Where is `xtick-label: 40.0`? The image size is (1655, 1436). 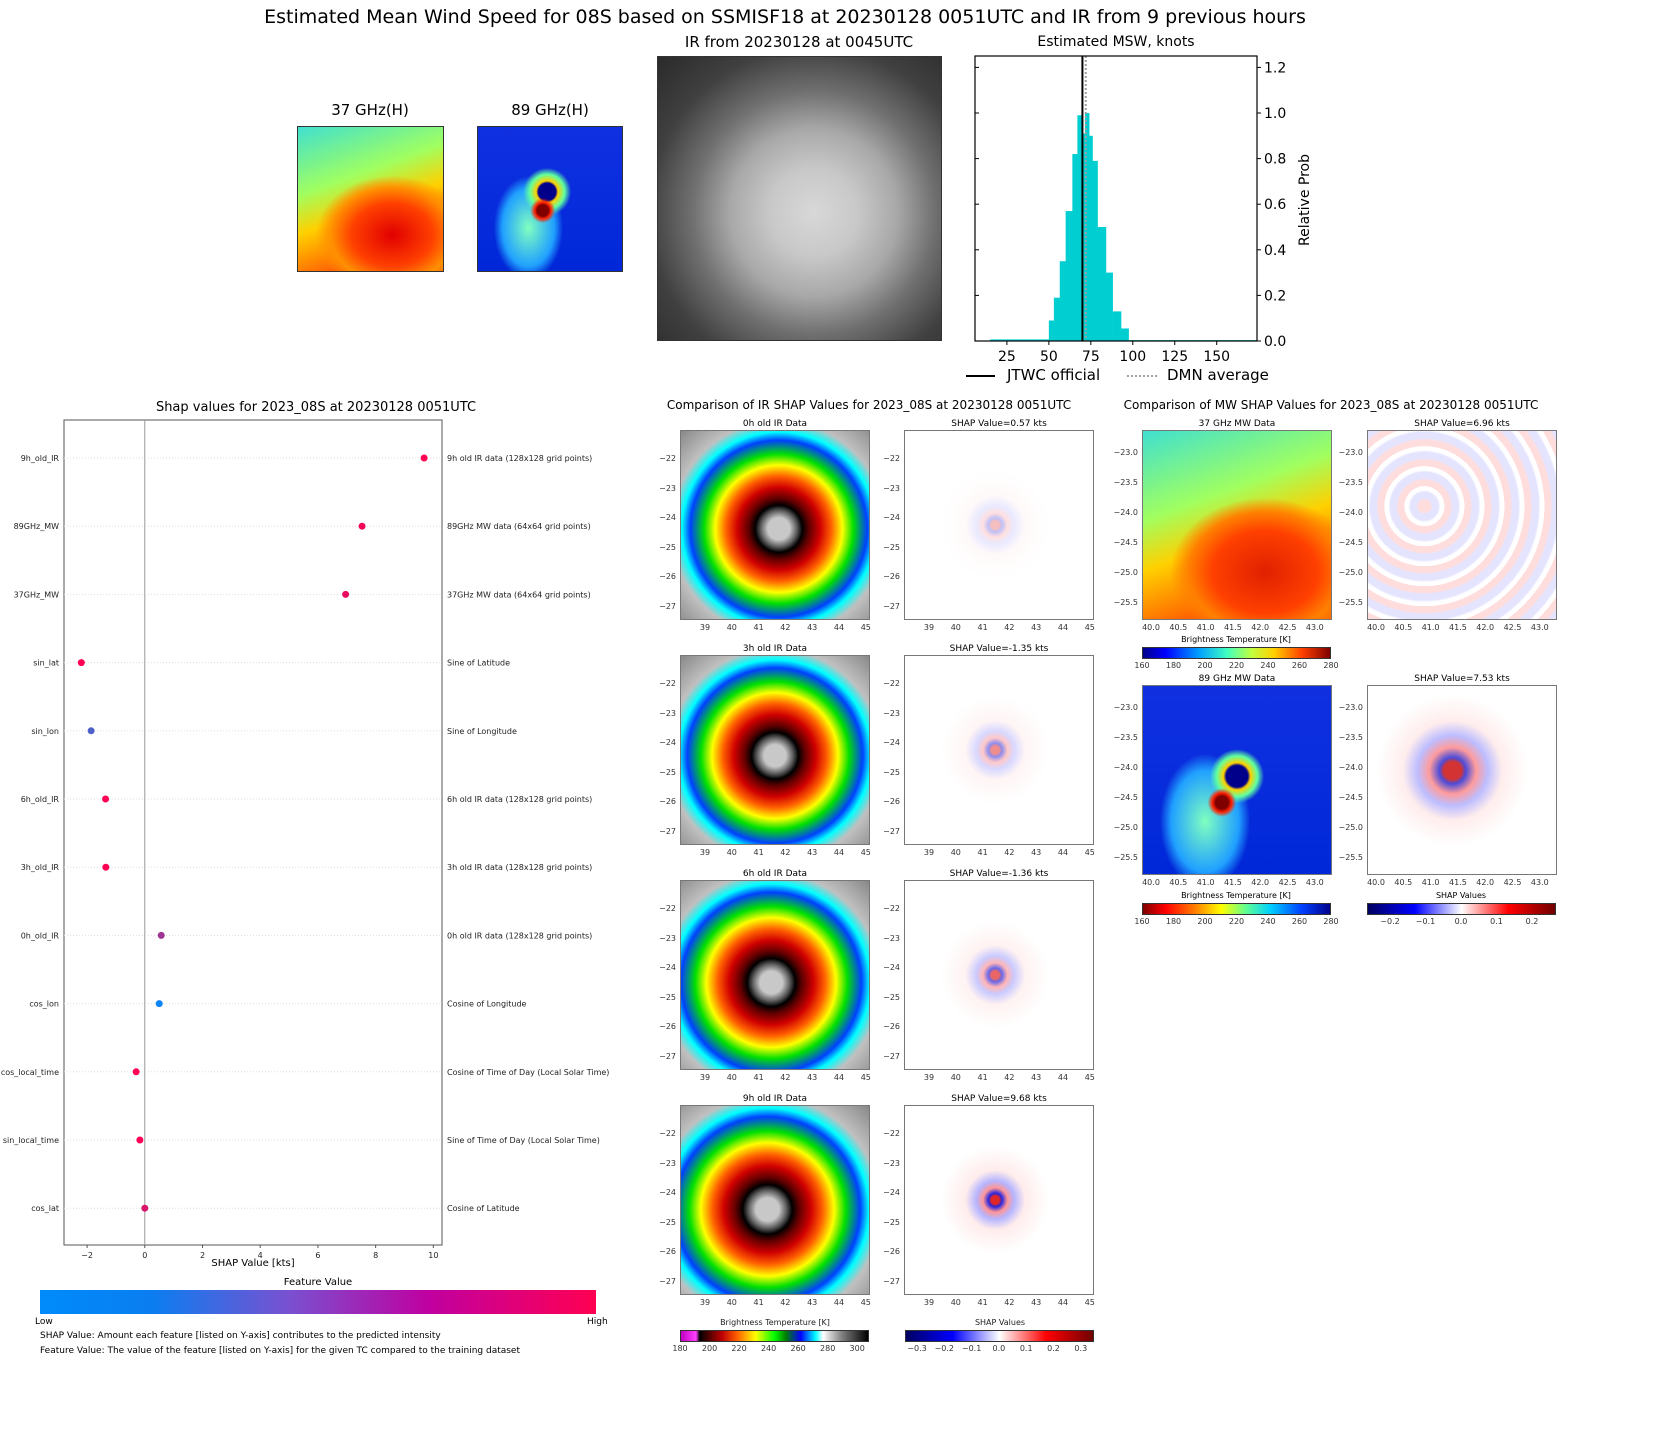 xtick-label: 40.0 is located at coordinates (1376, 627).